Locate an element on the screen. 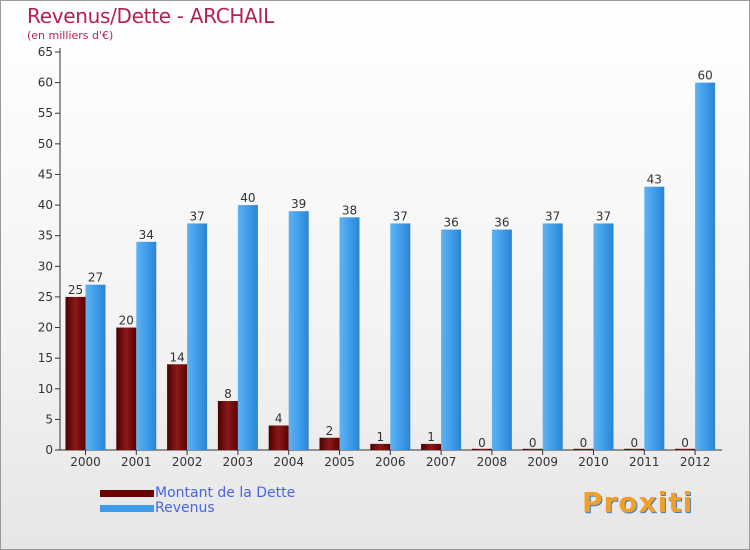 The width and height of the screenshot is (750, 550). x-tick-label: 2007 is located at coordinates (441, 462).